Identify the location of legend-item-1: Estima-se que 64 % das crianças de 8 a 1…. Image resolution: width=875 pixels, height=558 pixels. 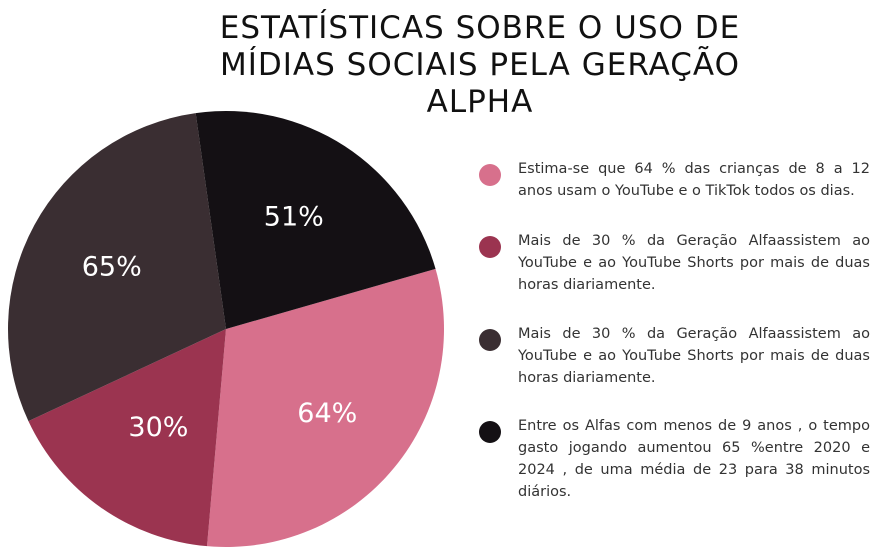
(674, 180).